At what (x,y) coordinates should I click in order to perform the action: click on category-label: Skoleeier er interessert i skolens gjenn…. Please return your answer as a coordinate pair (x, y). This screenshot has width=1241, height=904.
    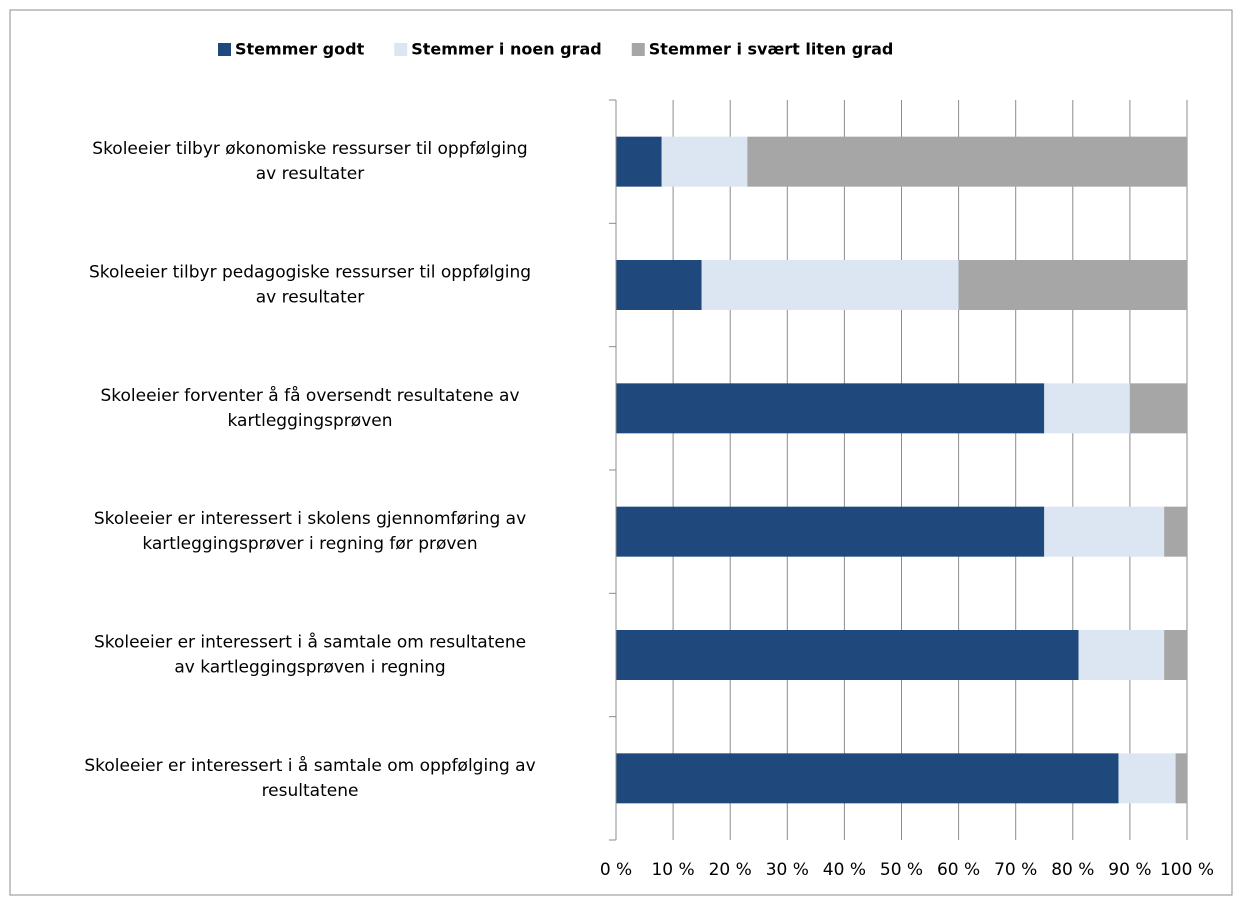
    Looking at the image, I should click on (310, 519).